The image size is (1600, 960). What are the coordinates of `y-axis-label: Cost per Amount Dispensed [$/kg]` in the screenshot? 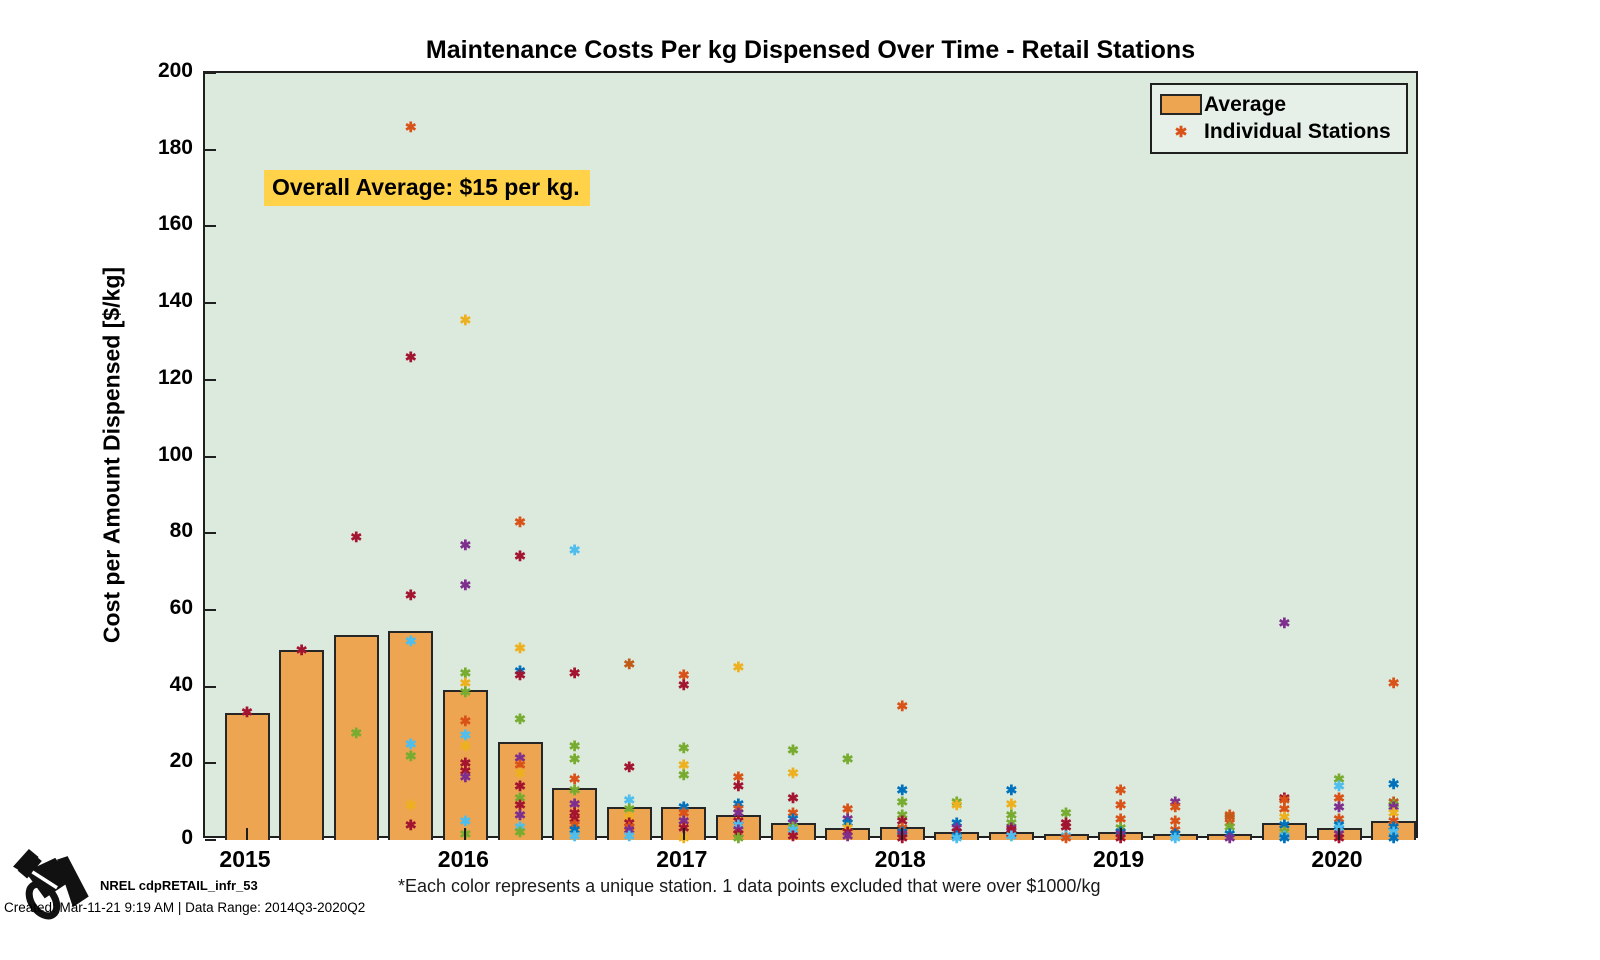 It's located at (111, 455).